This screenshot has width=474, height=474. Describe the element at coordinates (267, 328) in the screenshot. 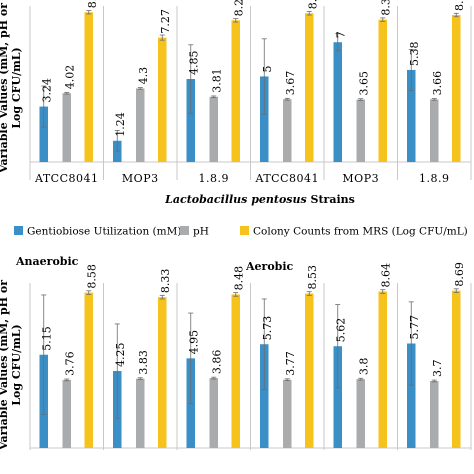

I see `data-label: 5.73` at that location.